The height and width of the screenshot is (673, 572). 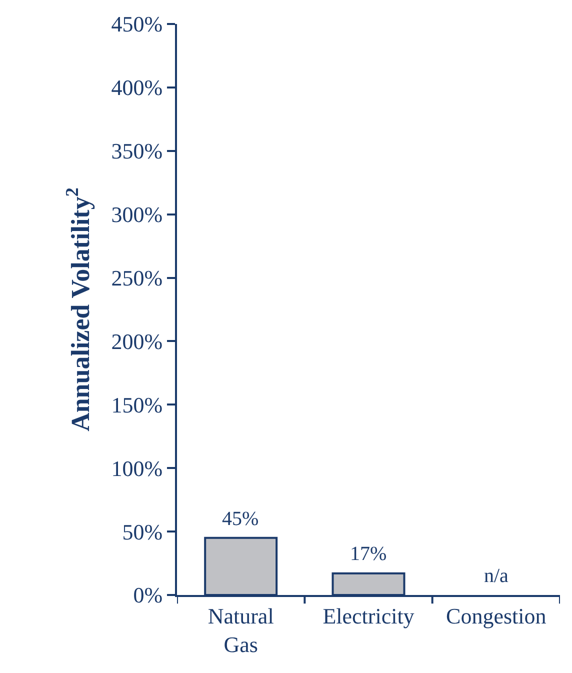 I want to click on x-tick-label: Natural Gas, so click(x=241, y=630).